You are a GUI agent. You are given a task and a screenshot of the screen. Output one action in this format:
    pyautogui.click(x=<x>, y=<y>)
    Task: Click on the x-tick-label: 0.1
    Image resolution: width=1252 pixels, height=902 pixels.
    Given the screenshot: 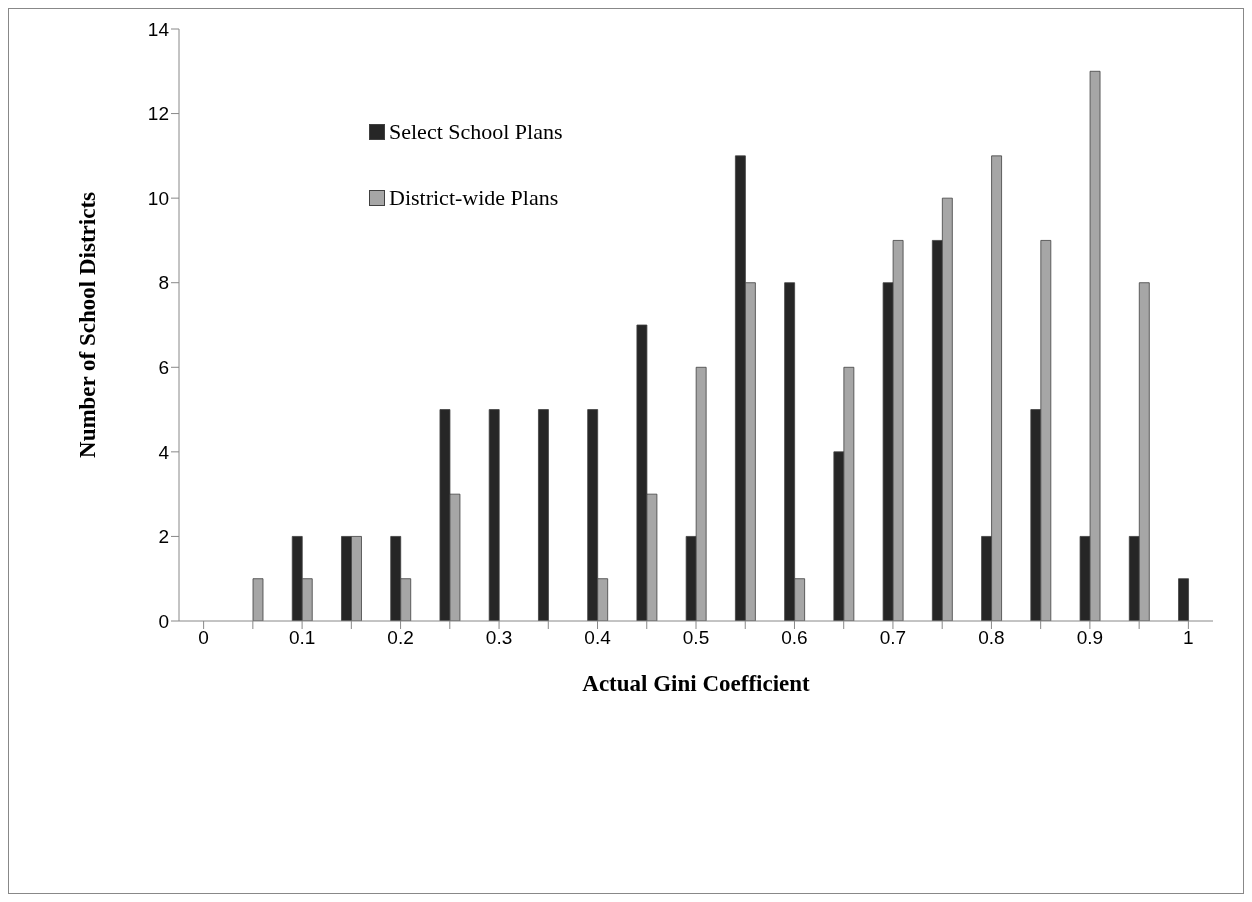 What is the action you would take?
    pyautogui.click(x=302, y=638)
    